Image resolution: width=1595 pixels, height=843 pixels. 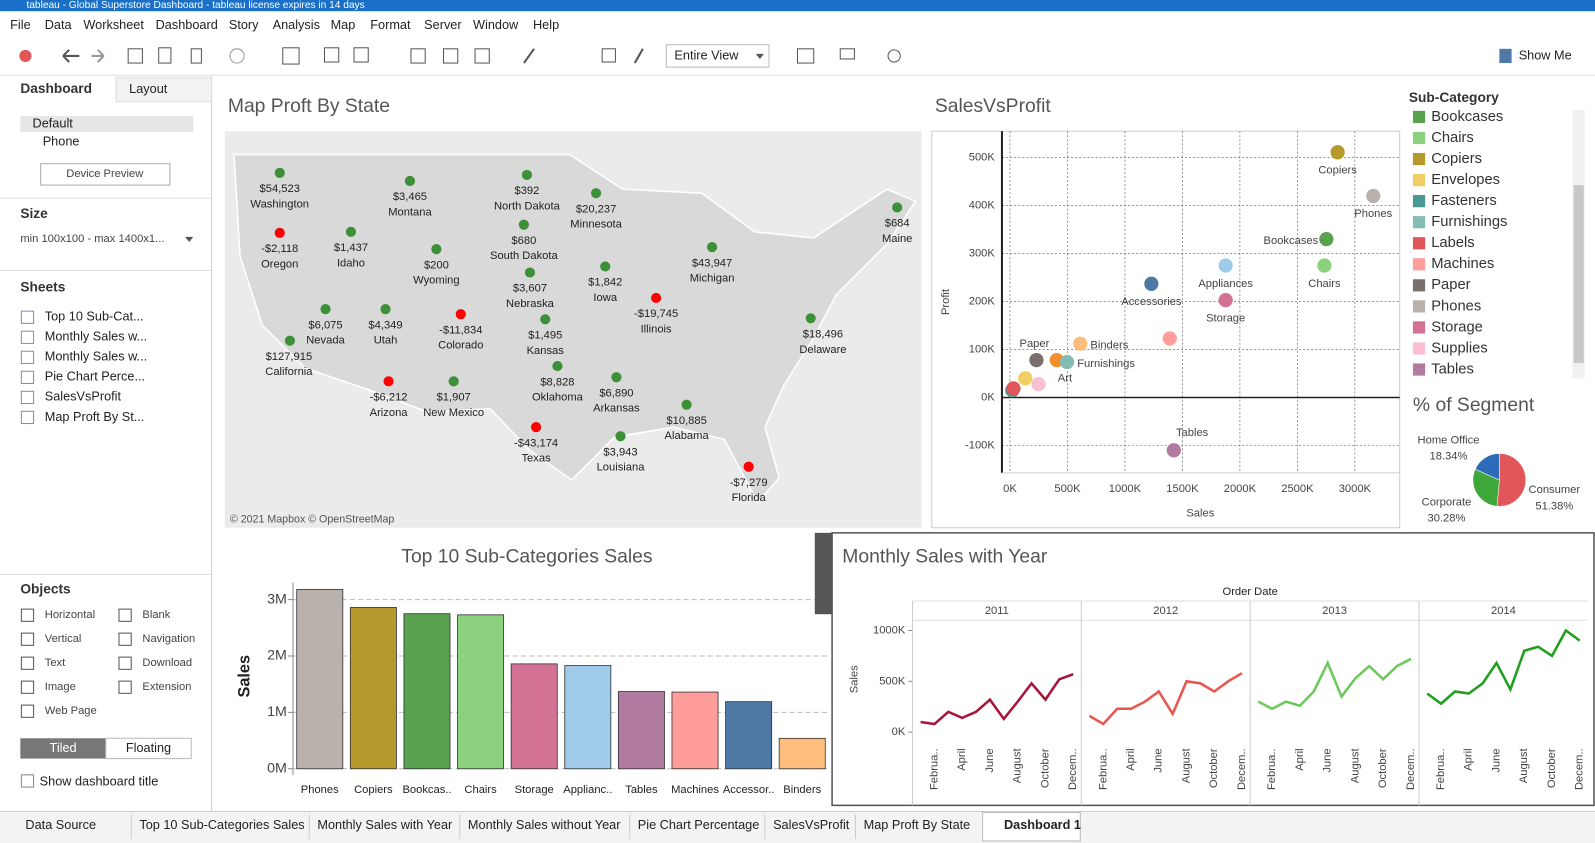 What do you see at coordinates (27, 781) in the screenshot?
I see `checkbox` at bounding box center [27, 781].